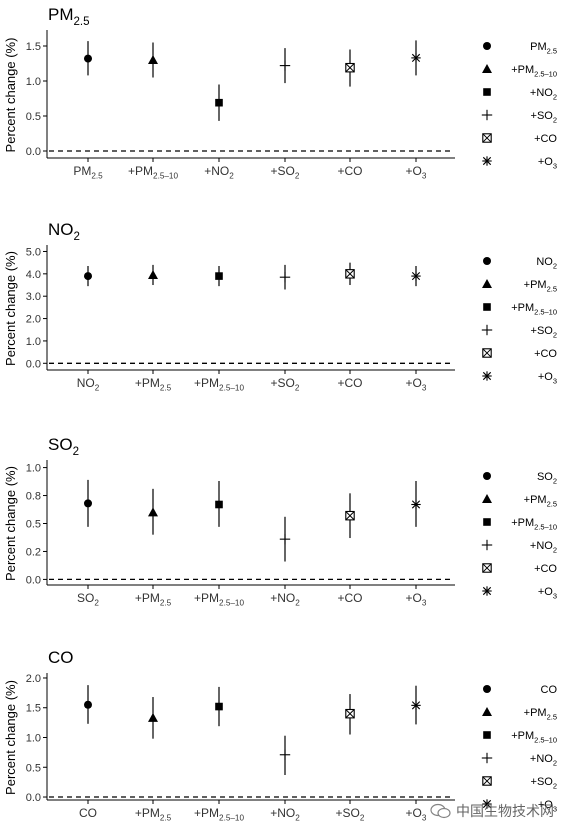 This screenshot has height=838, width=573. What do you see at coordinates (76, 452) in the screenshot?
I see `chart-title-sub: 2` at bounding box center [76, 452].